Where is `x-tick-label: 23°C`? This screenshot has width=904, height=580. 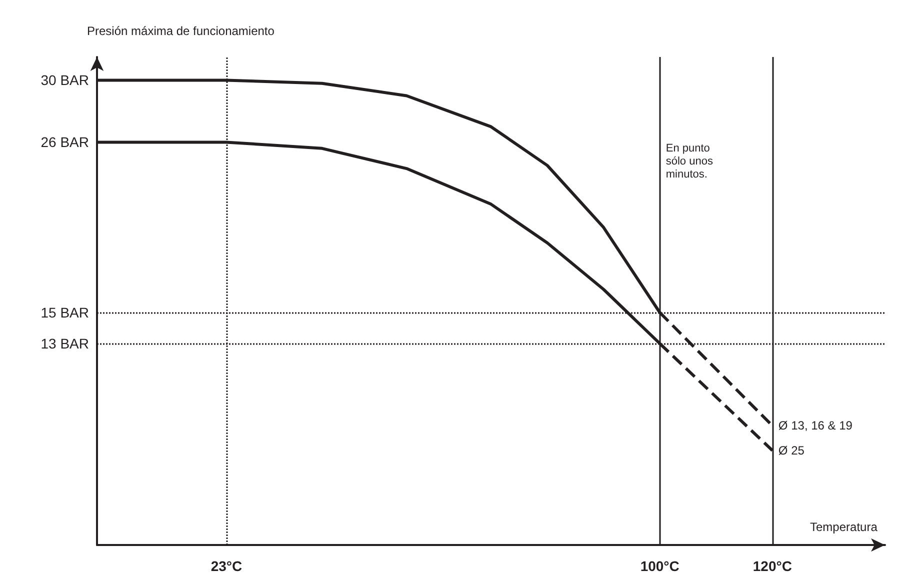
x-tick-label: 23°C is located at coordinates (226, 566).